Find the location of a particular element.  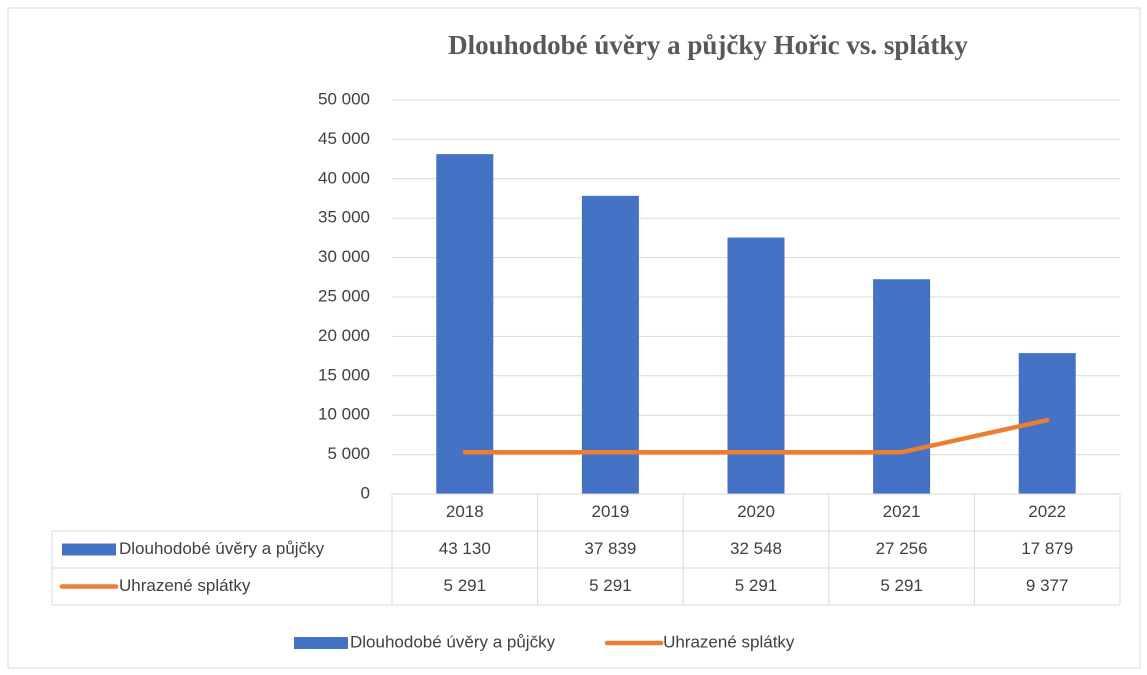

y-tick-label: 45 000 is located at coordinates (344, 138).